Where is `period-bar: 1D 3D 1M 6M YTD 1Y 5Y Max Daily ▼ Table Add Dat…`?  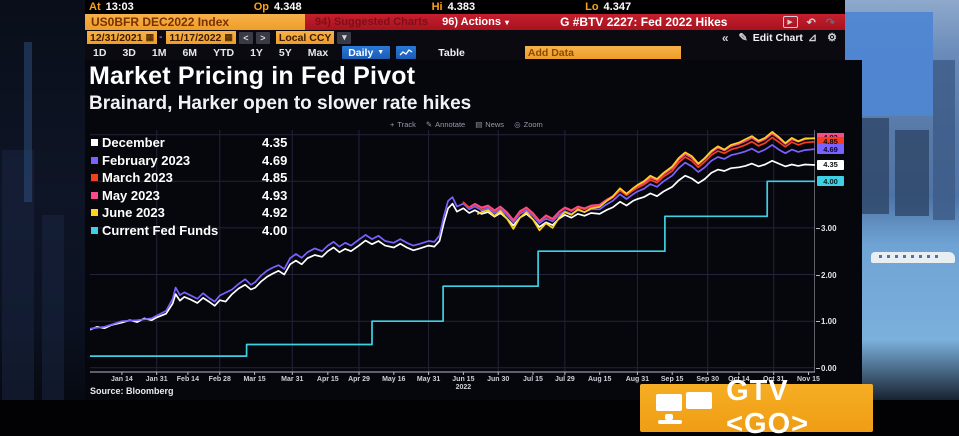 period-bar: 1D 3D 1M 6M YTD 1Y 5Y Max Daily ▼ Table Add Dat… is located at coordinates (465, 52).